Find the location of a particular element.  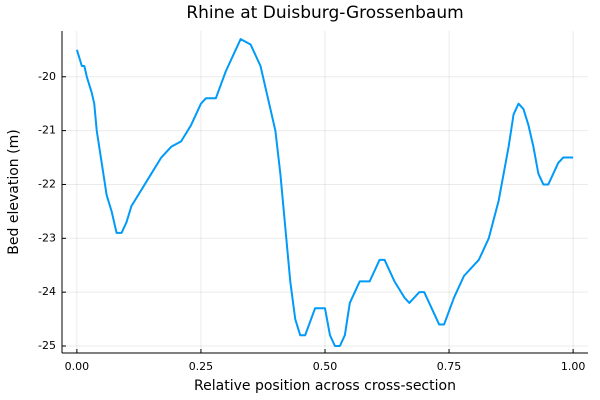

x-tick-label: 0.50 is located at coordinates (325, 366).